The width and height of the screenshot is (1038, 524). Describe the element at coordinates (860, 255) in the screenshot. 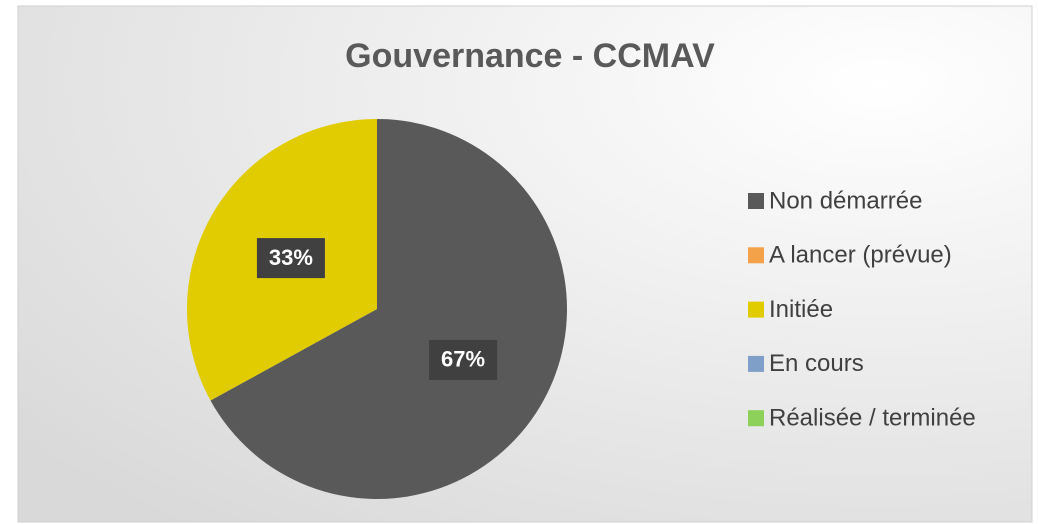

I see `legend-label: A lancer (prévue)` at that location.